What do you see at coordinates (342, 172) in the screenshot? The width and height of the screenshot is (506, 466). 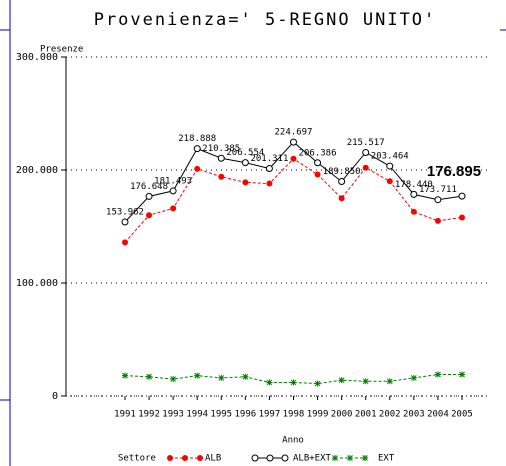 I see `value-label: 189.850` at bounding box center [342, 172].